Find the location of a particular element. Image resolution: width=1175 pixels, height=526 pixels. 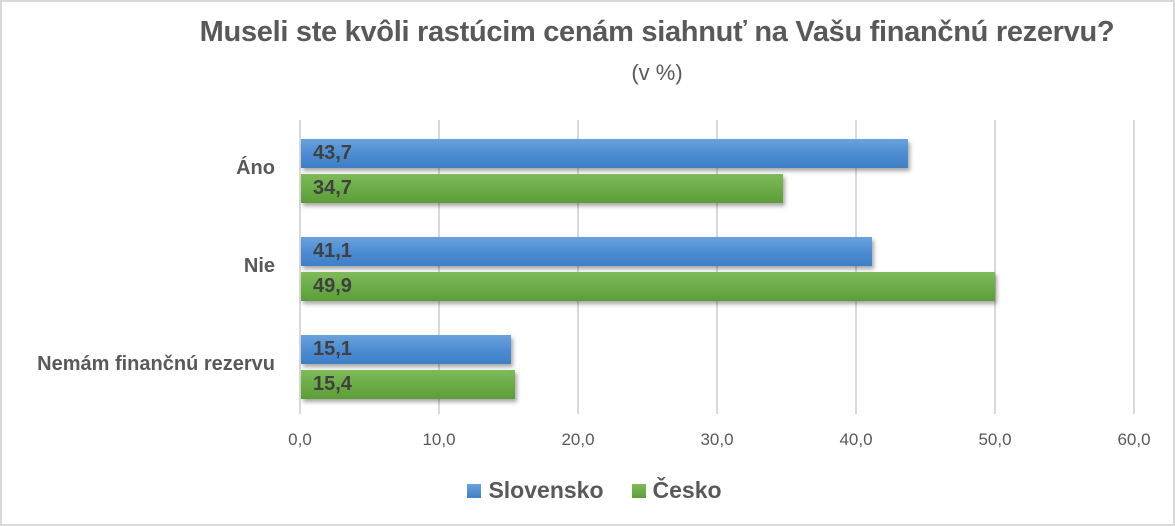

x-tick-label: 60,0 is located at coordinates (1134, 439).